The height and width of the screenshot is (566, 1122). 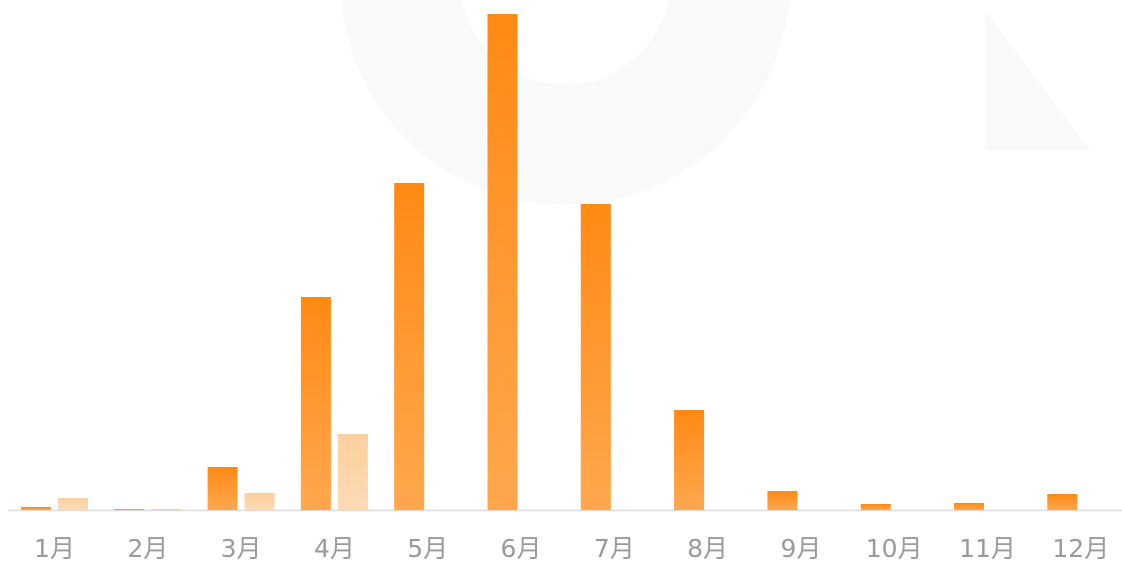 I want to click on x-tick-label: 4月, so click(x=334, y=548).